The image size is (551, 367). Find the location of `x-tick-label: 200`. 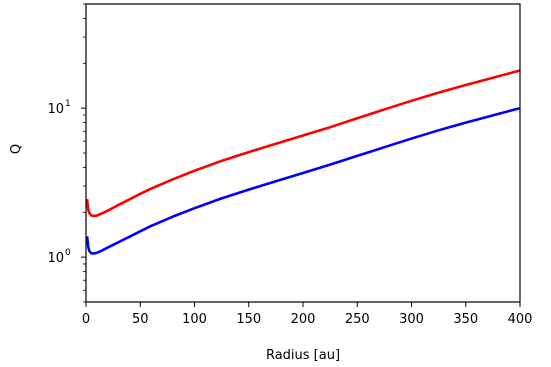

x-tick-label: 200 is located at coordinates (303, 319).